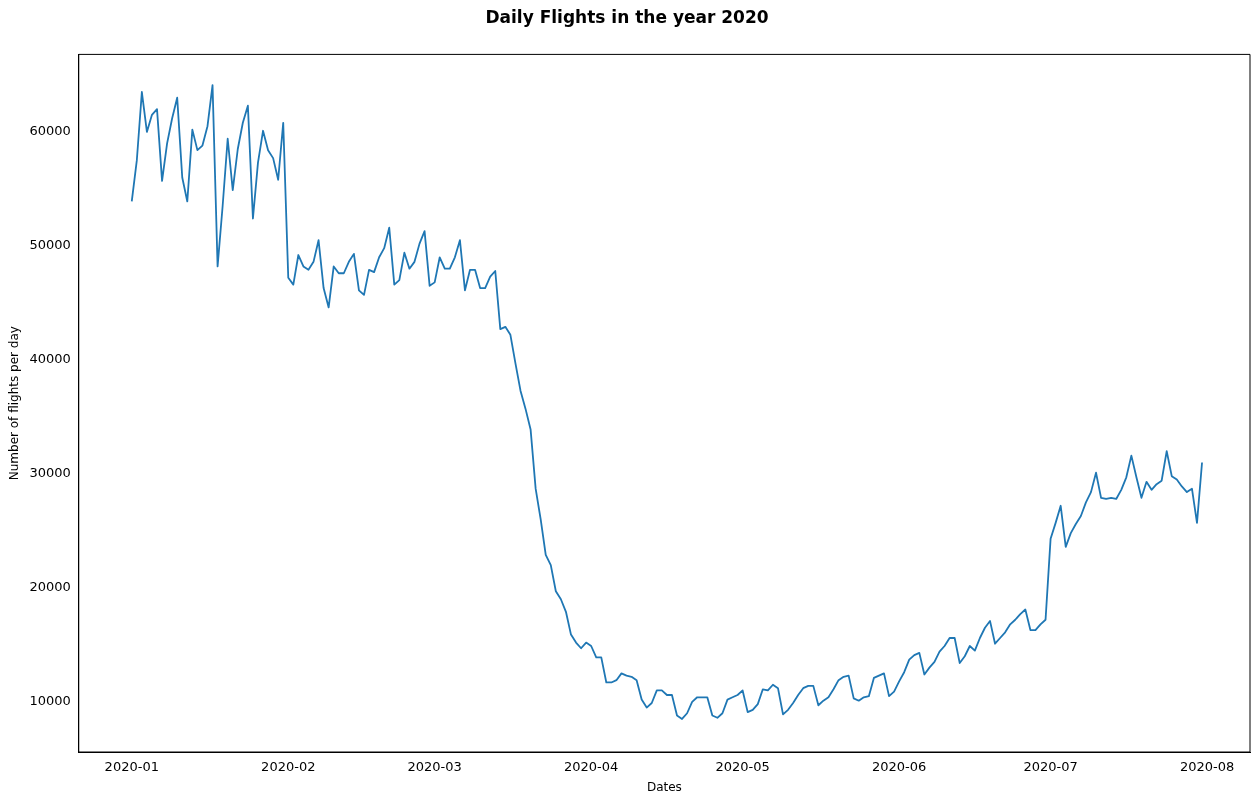 The image size is (1252, 801). Describe the element at coordinates (50, 587) in the screenshot. I see `y-tick-label: 20000` at that location.